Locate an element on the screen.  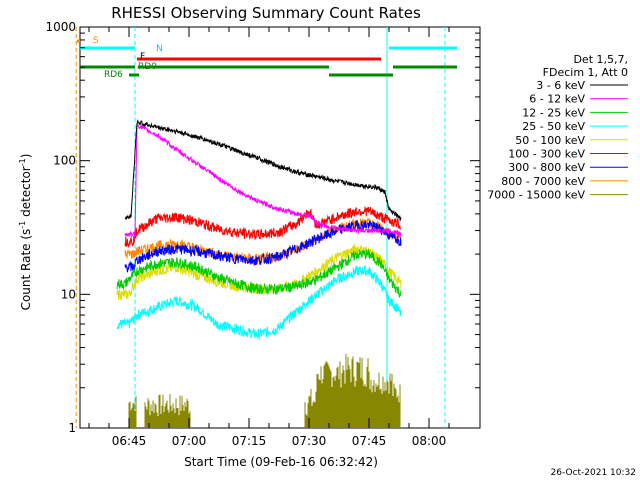
status-label-F: F is located at coordinates (142, 57).